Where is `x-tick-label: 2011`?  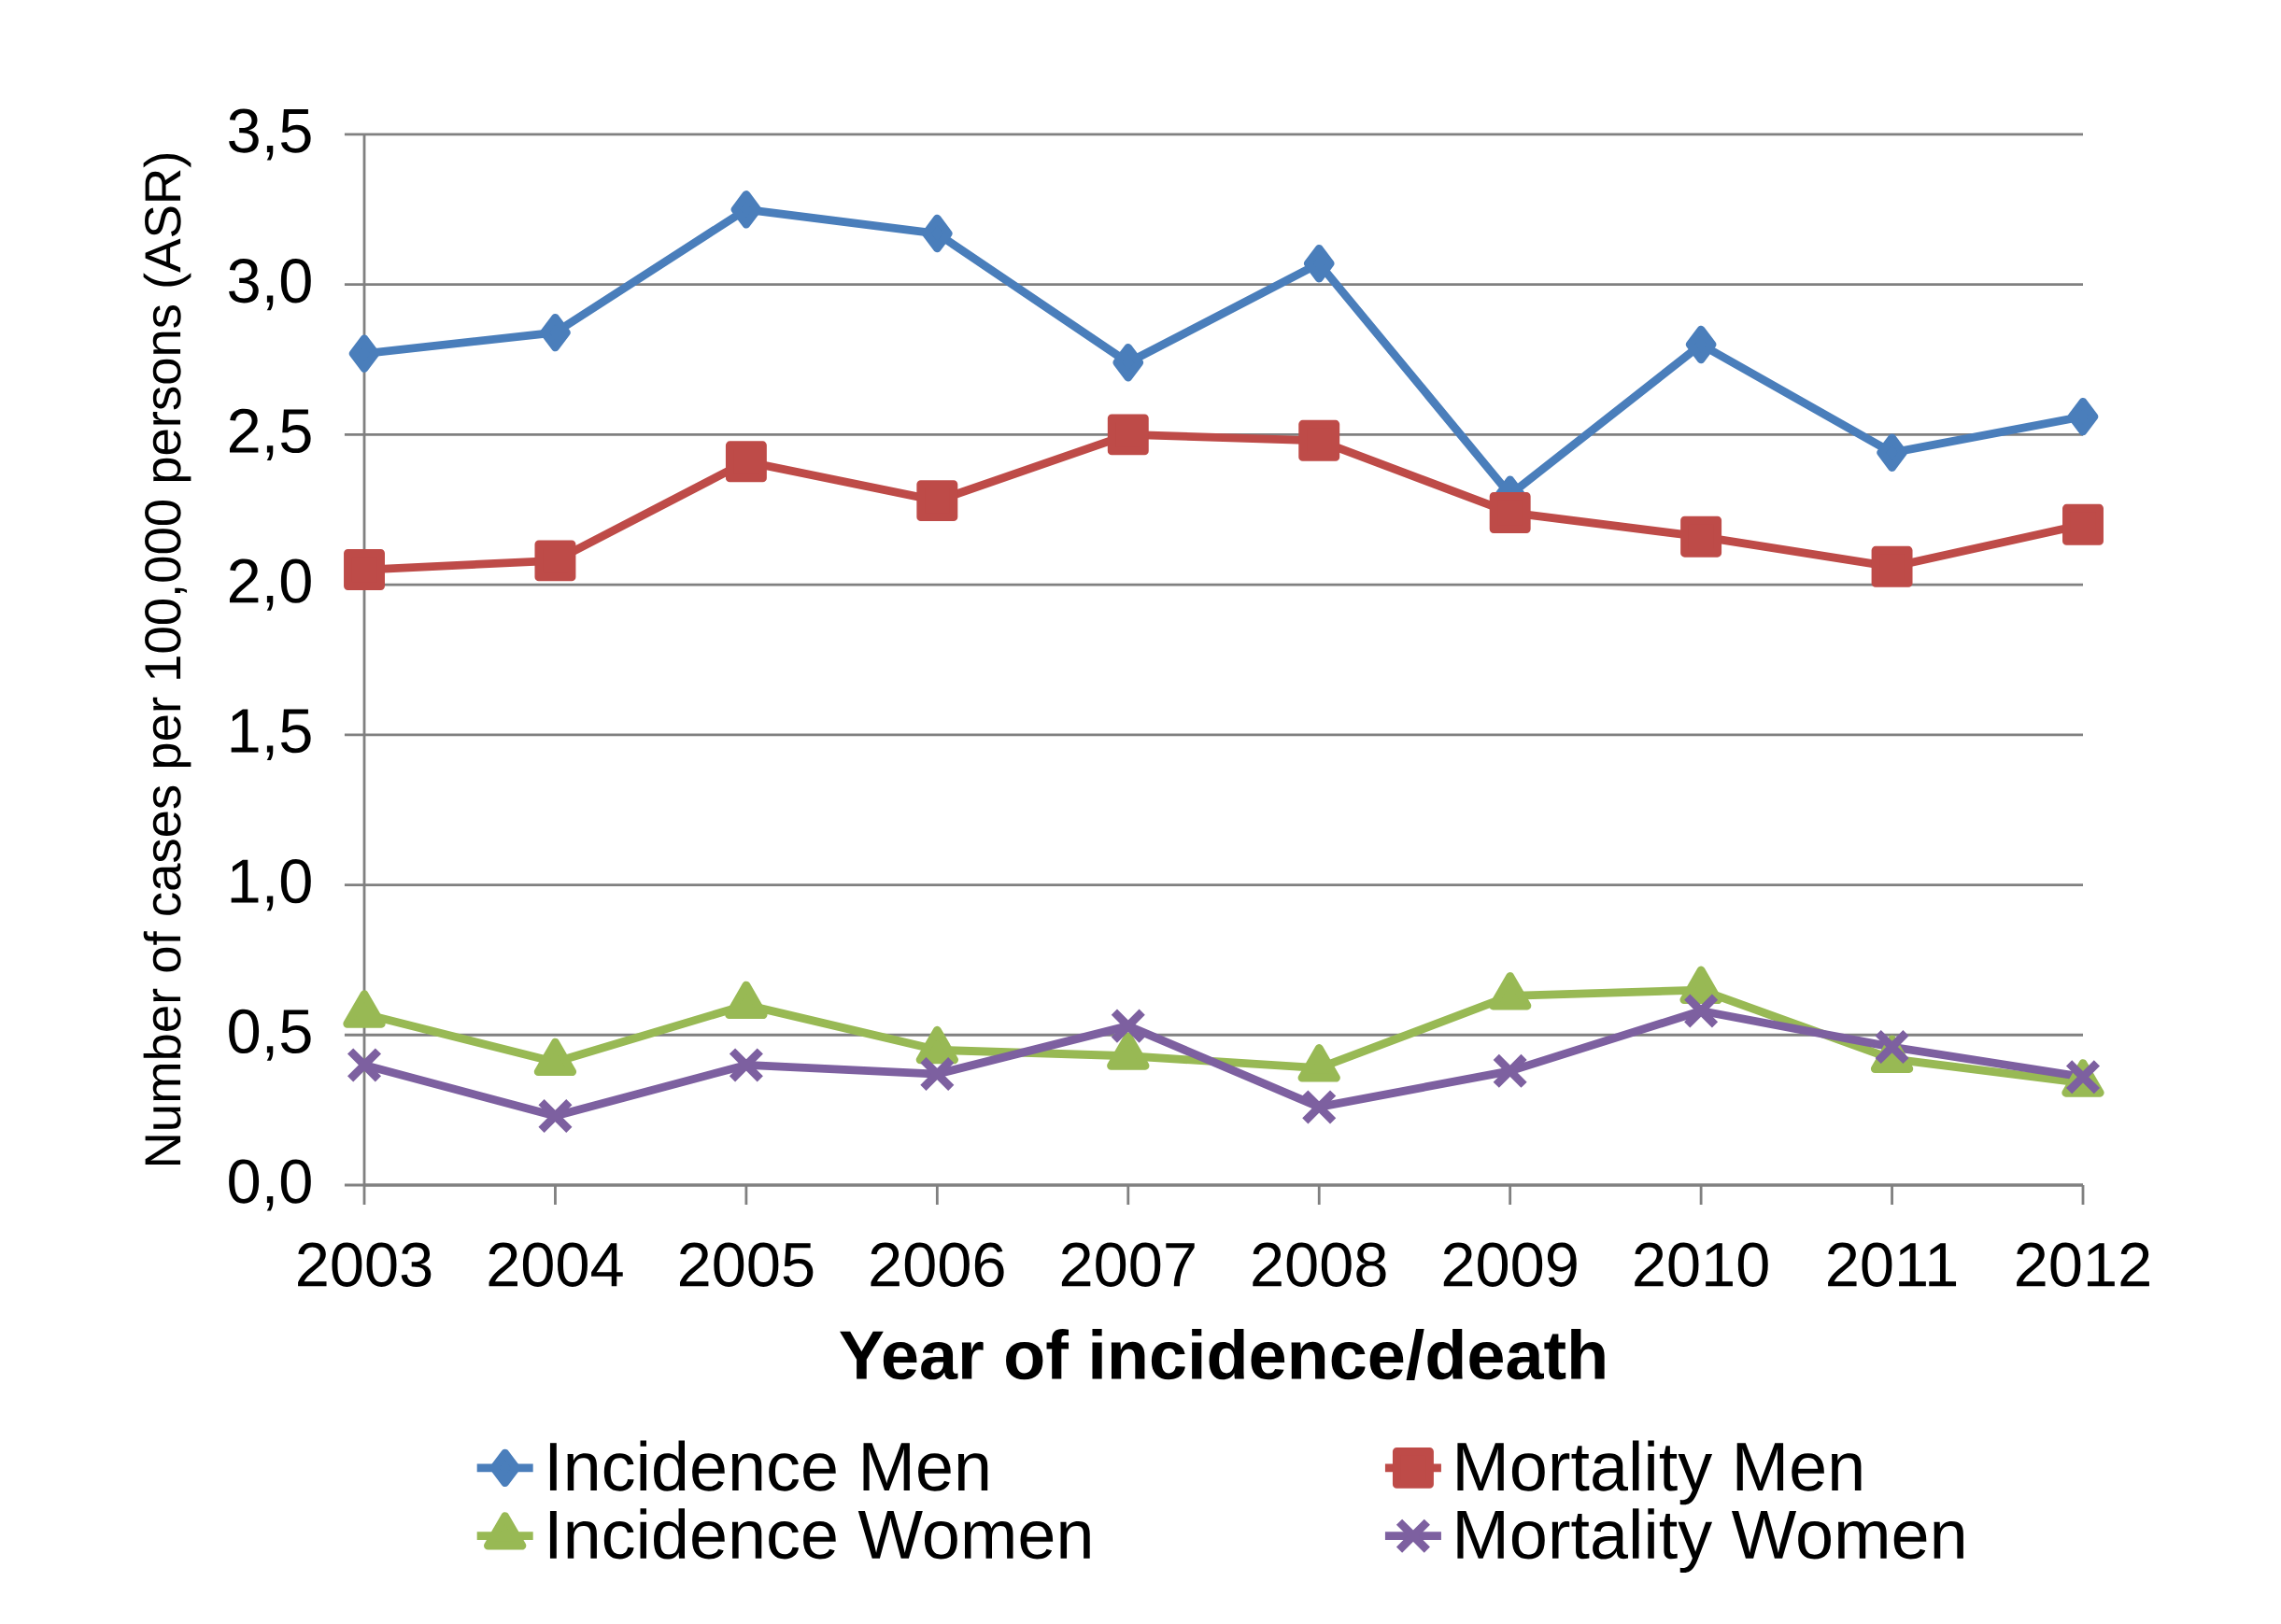 x-tick-label: 2011 is located at coordinates (1892, 1264).